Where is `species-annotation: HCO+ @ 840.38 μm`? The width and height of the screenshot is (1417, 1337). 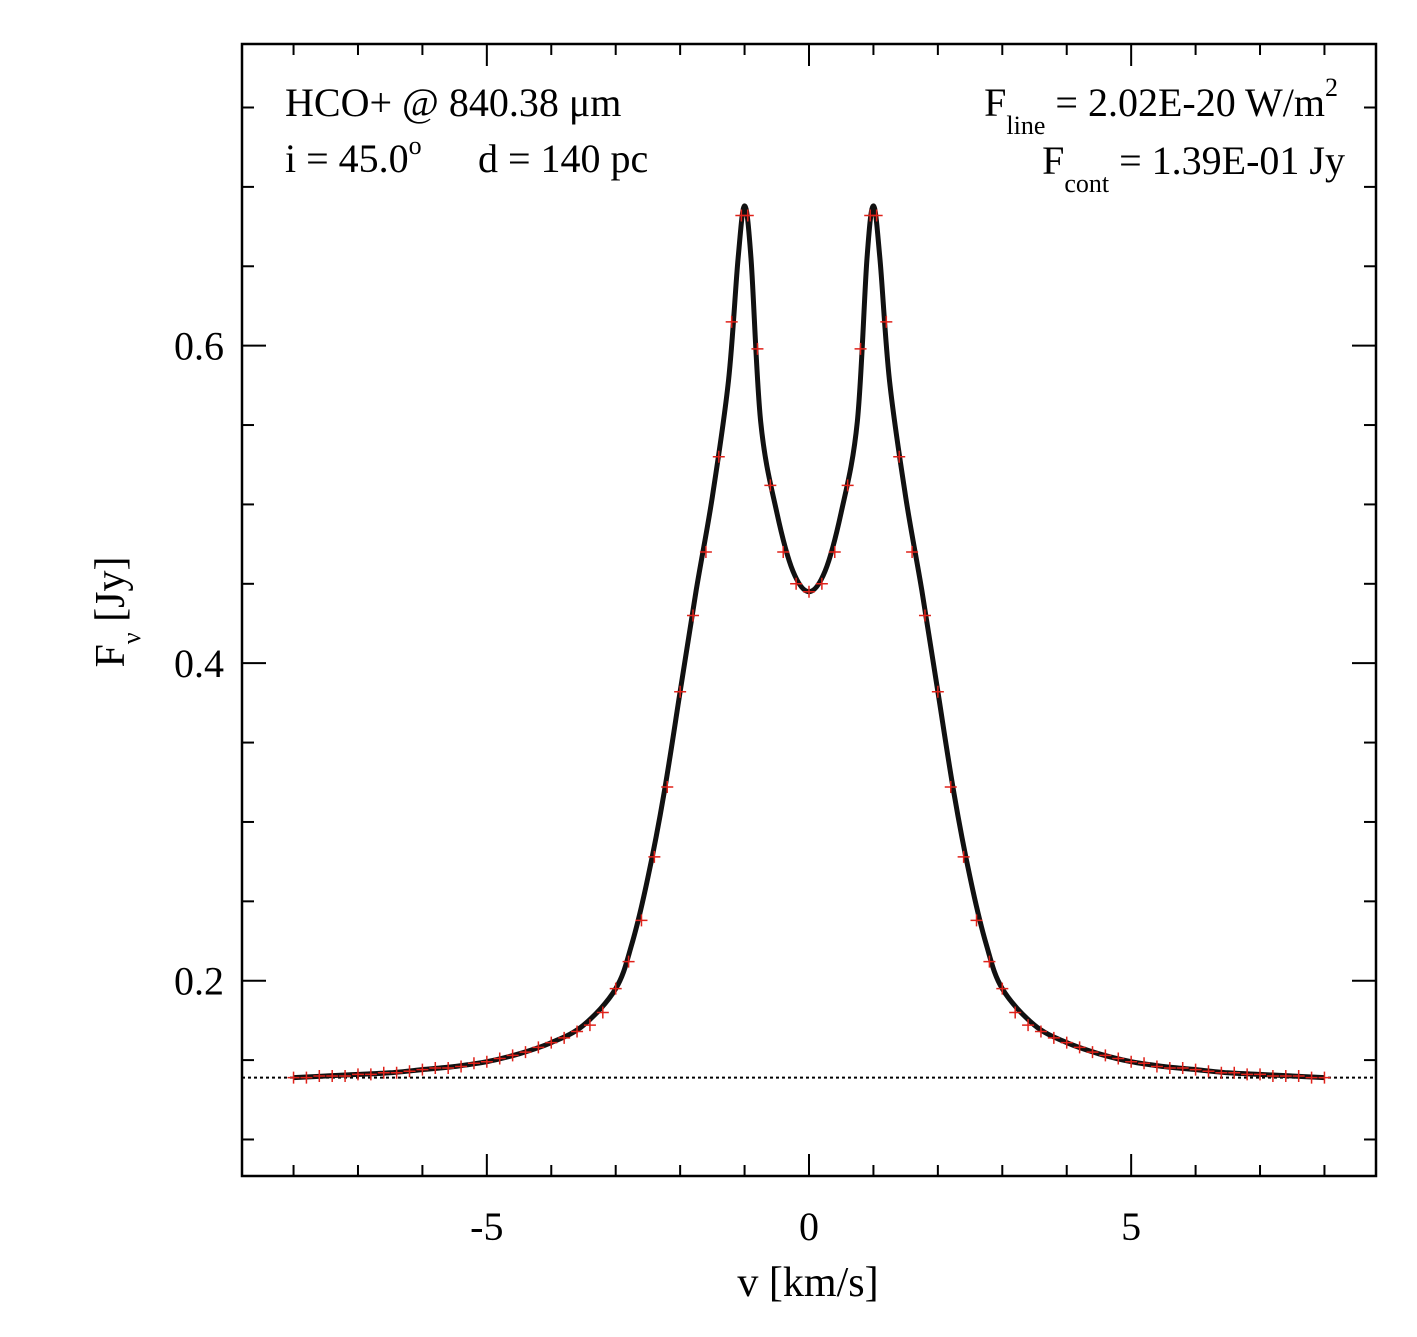 species-annotation: HCO+ @ 840.38 μm is located at coordinates (453, 102).